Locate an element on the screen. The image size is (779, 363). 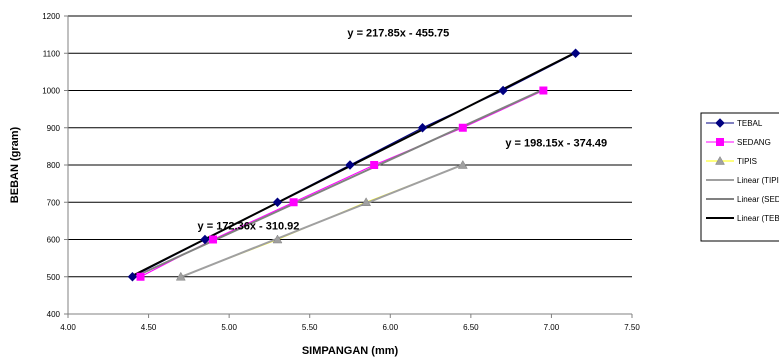
x-tick-label-5: 6.50 is located at coordinates (471, 327).